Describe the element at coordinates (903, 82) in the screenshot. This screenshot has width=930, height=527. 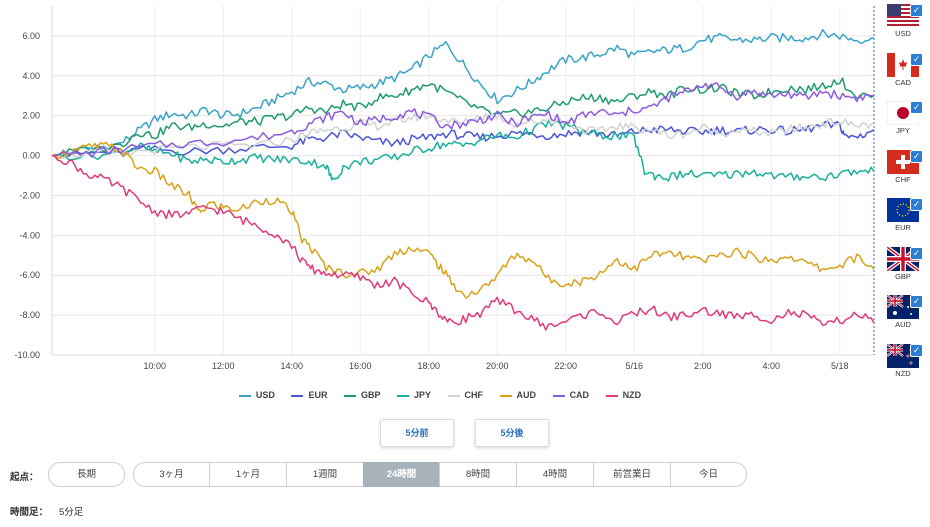
I see `flag-code: CAD` at that location.